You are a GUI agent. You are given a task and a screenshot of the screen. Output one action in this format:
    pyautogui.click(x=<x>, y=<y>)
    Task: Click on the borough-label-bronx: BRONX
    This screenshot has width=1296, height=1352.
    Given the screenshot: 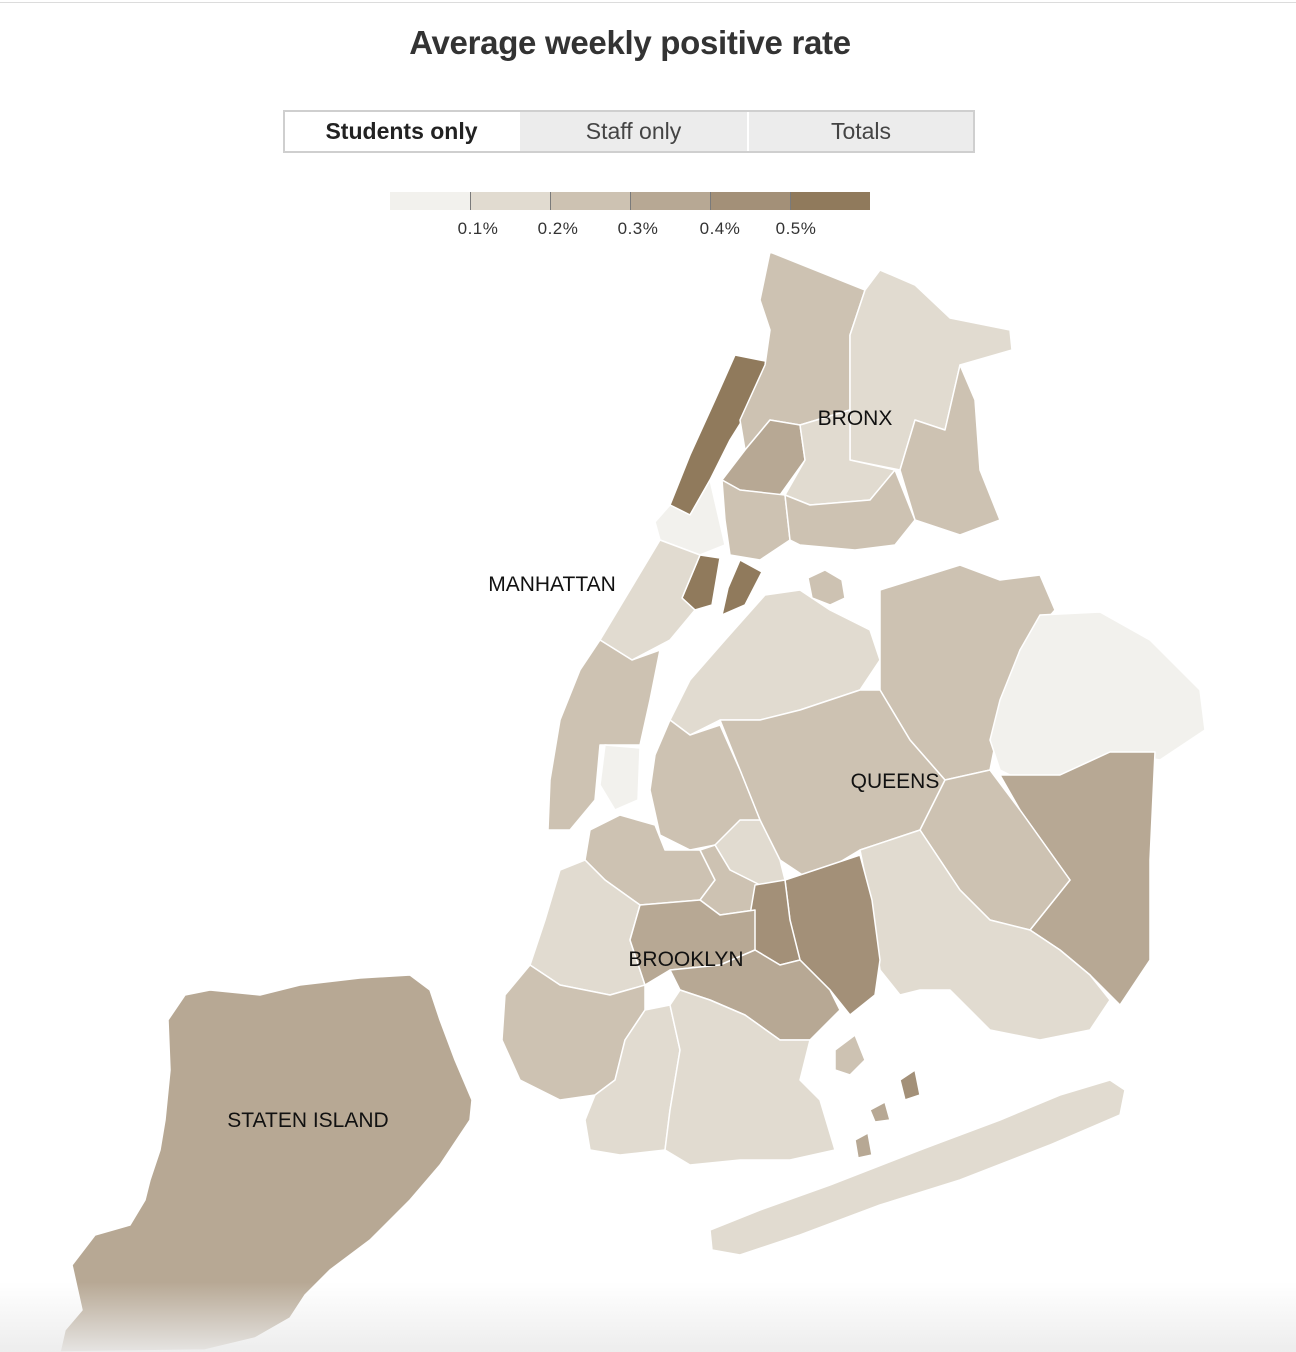 What is the action you would take?
    pyautogui.click(x=855, y=418)
    